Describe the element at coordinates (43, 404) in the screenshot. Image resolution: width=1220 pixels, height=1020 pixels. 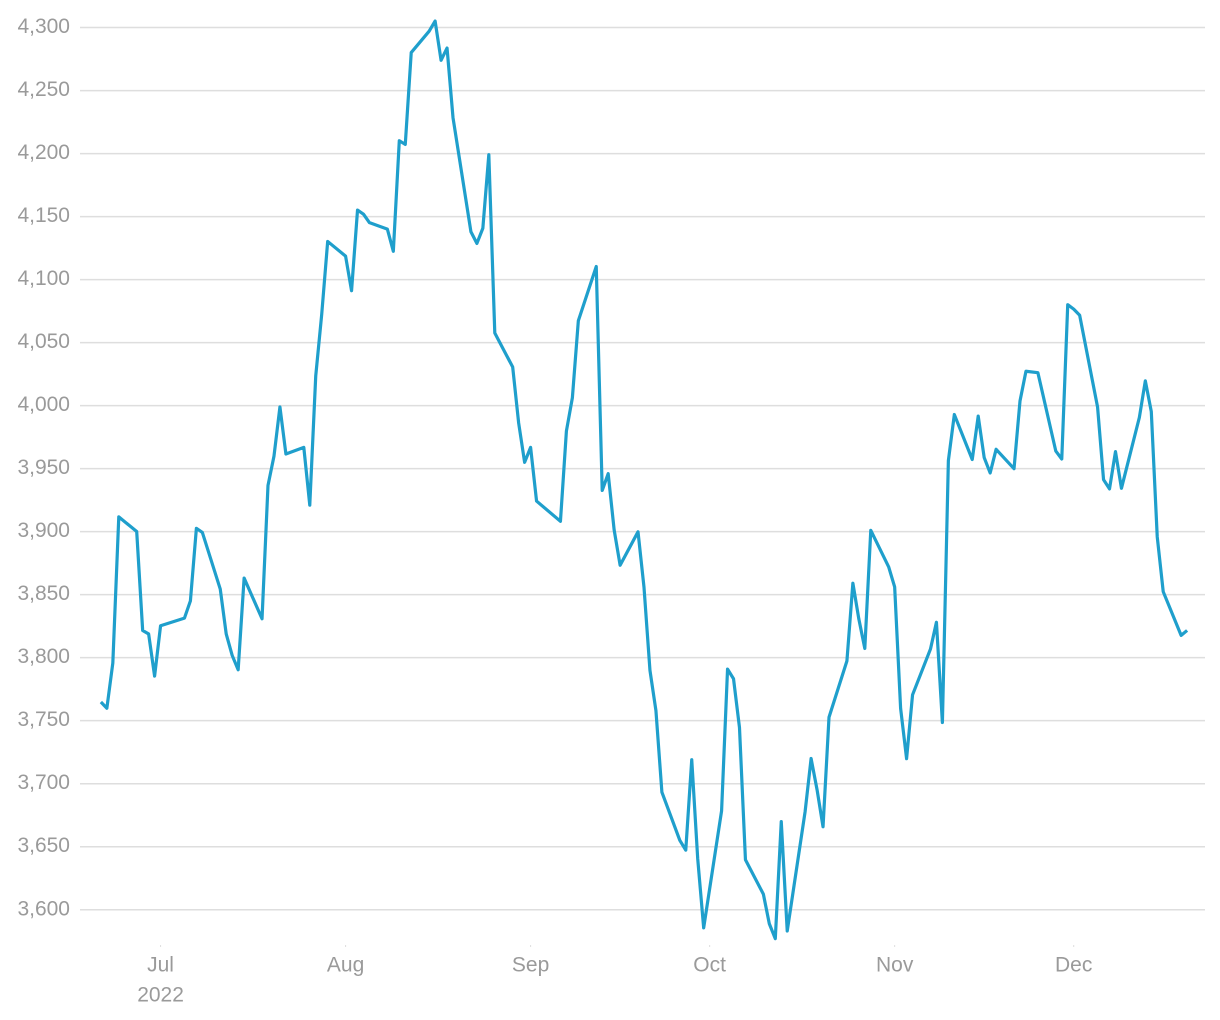
I see `y-tick-label: 4,000` at that location.